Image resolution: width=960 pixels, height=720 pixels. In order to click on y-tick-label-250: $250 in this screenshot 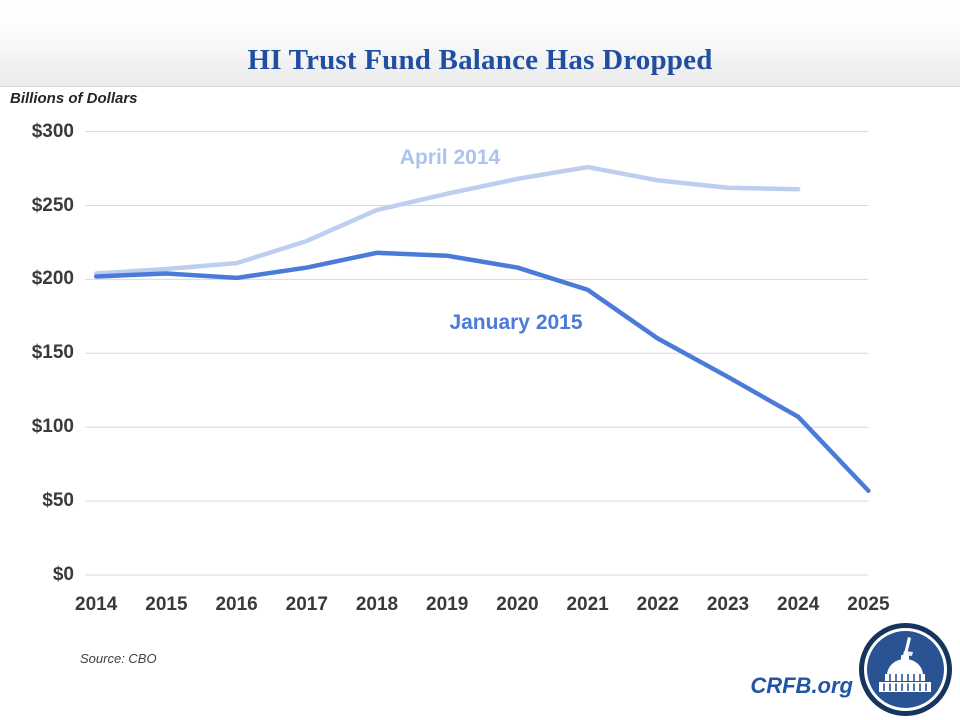, I will do `click(52, 205)`.